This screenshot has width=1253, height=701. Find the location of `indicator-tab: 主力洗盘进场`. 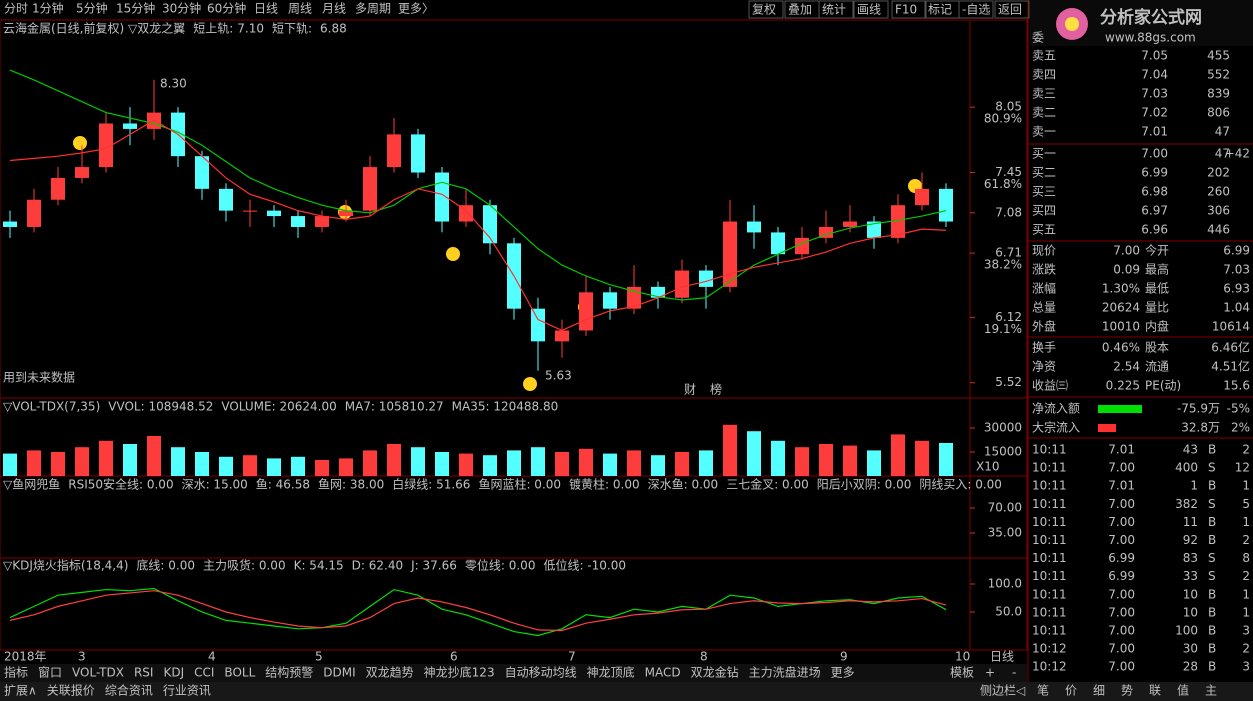

indicator-tab: 主力洗盘进场 is located at coordinates (785, 672).